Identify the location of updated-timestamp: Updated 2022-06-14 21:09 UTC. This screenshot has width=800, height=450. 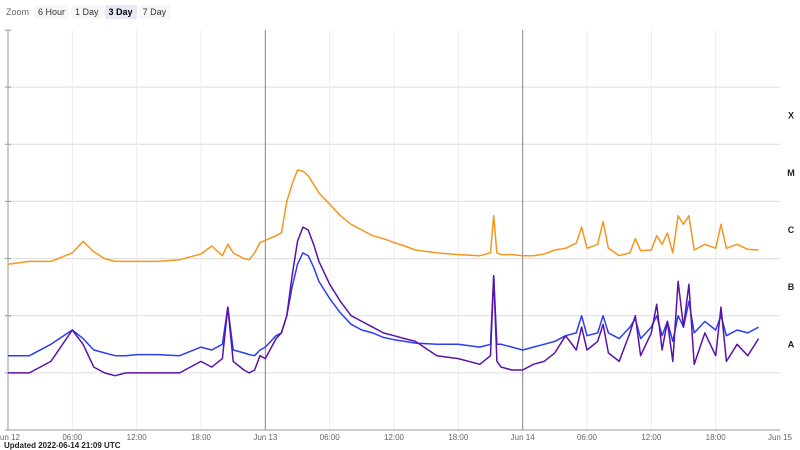
(62, 445).